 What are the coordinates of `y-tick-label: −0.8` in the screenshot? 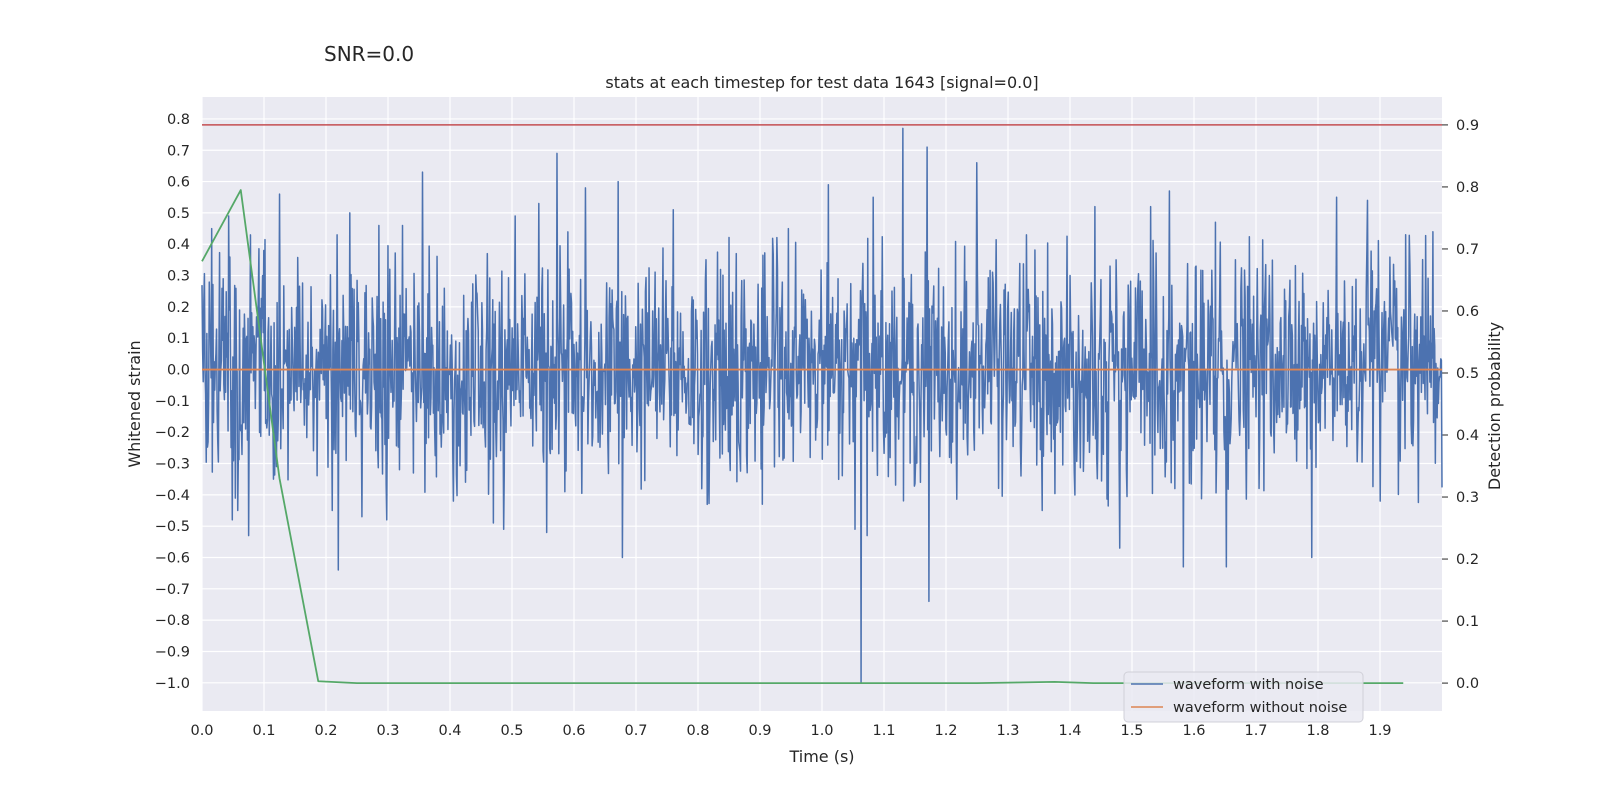 It's located at (172, 621).